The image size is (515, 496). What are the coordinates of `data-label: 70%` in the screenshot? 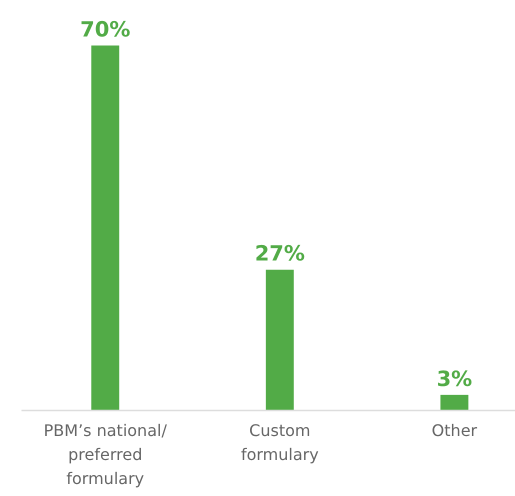 It's located at (105, 30).